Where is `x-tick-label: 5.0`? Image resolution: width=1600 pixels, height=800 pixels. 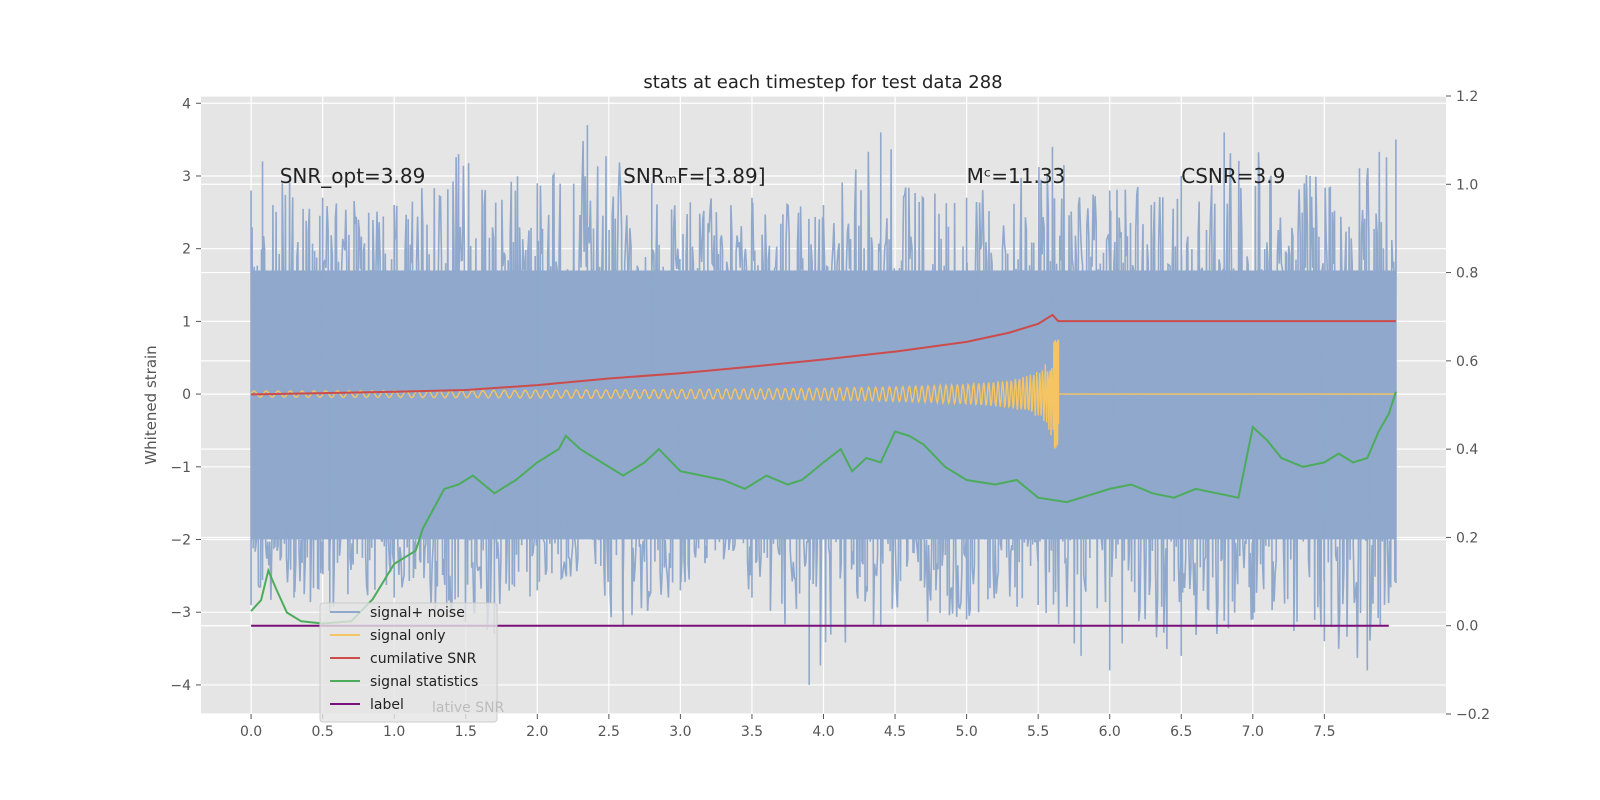
x-tick-label: 5.0 is located at coordinates (966, 732).